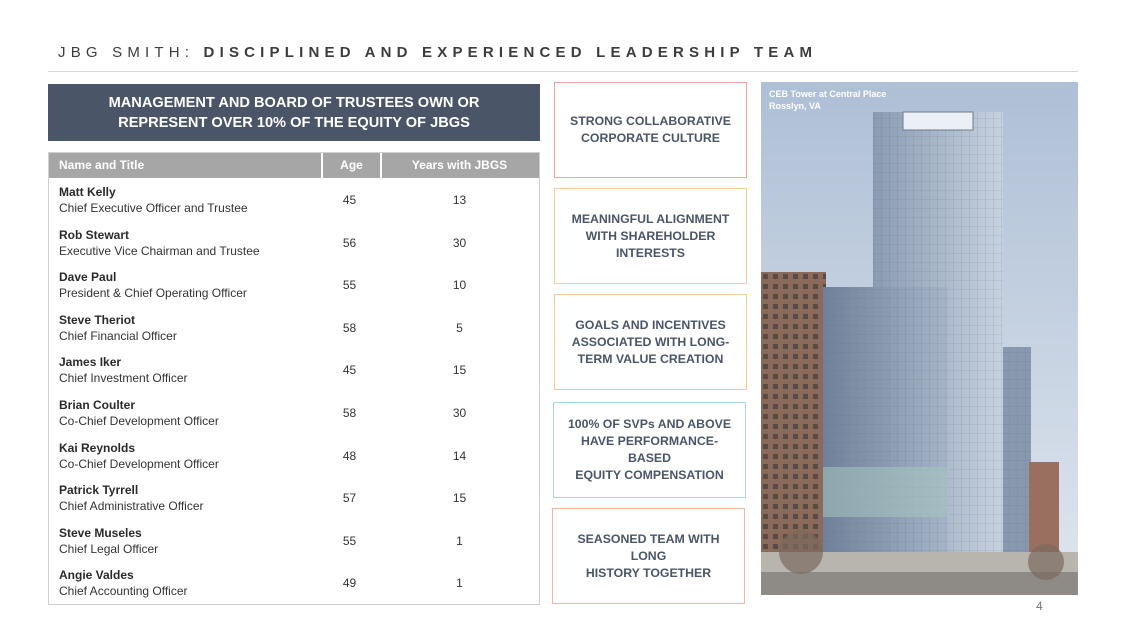 This screenshot has width=1128, height=635. Describe the element at coordinates (649, 475) in the screenshot. I see `highlight-line: EQUITY COMPENSATION` at that location.